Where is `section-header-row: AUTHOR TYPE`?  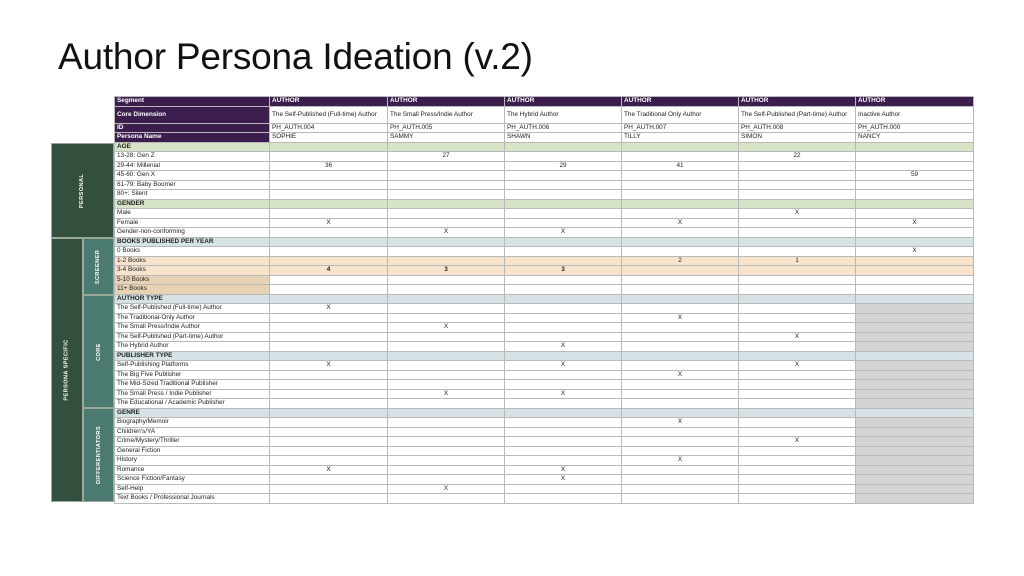 section-header-row: AUTHOR TYPE is located at coordinates (544, 298).